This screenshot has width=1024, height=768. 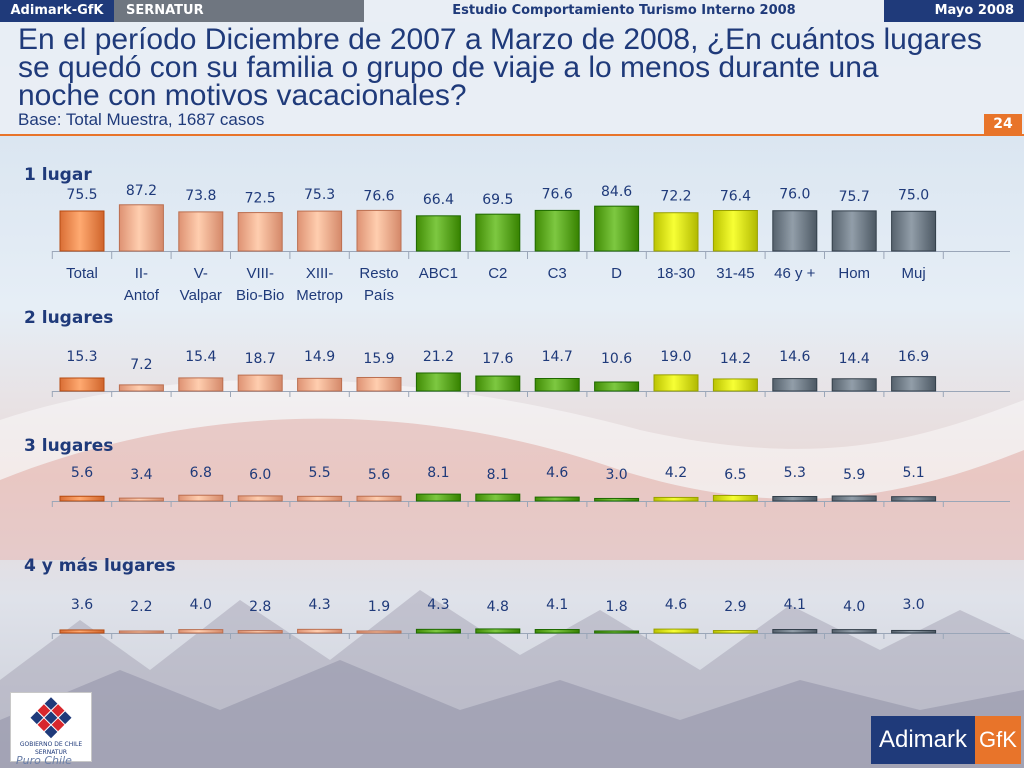 What do you see at coordinates (616, 475) in the screenshot?
I see `value-label-3-9: 3.0` at bounding box center [616, 475].